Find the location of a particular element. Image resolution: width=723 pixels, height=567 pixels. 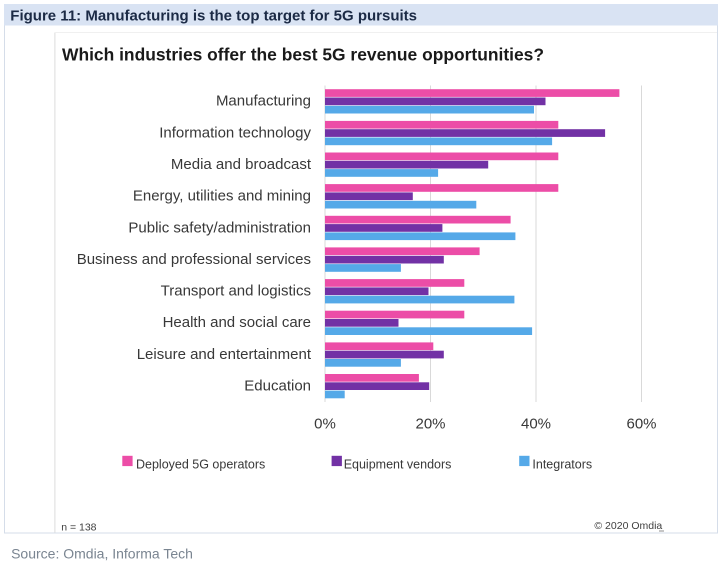

svg-text: Manufacturing is located at coordinates (263, 101).